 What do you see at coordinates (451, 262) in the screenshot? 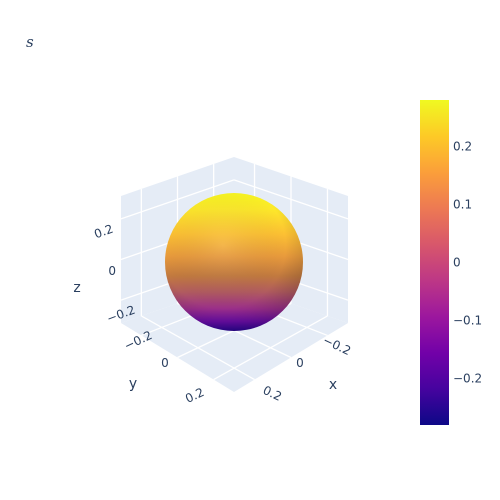
I see `colorbar: 0.2 0.1 0 −0.1 −0.2` at bounding box center [451, 262].